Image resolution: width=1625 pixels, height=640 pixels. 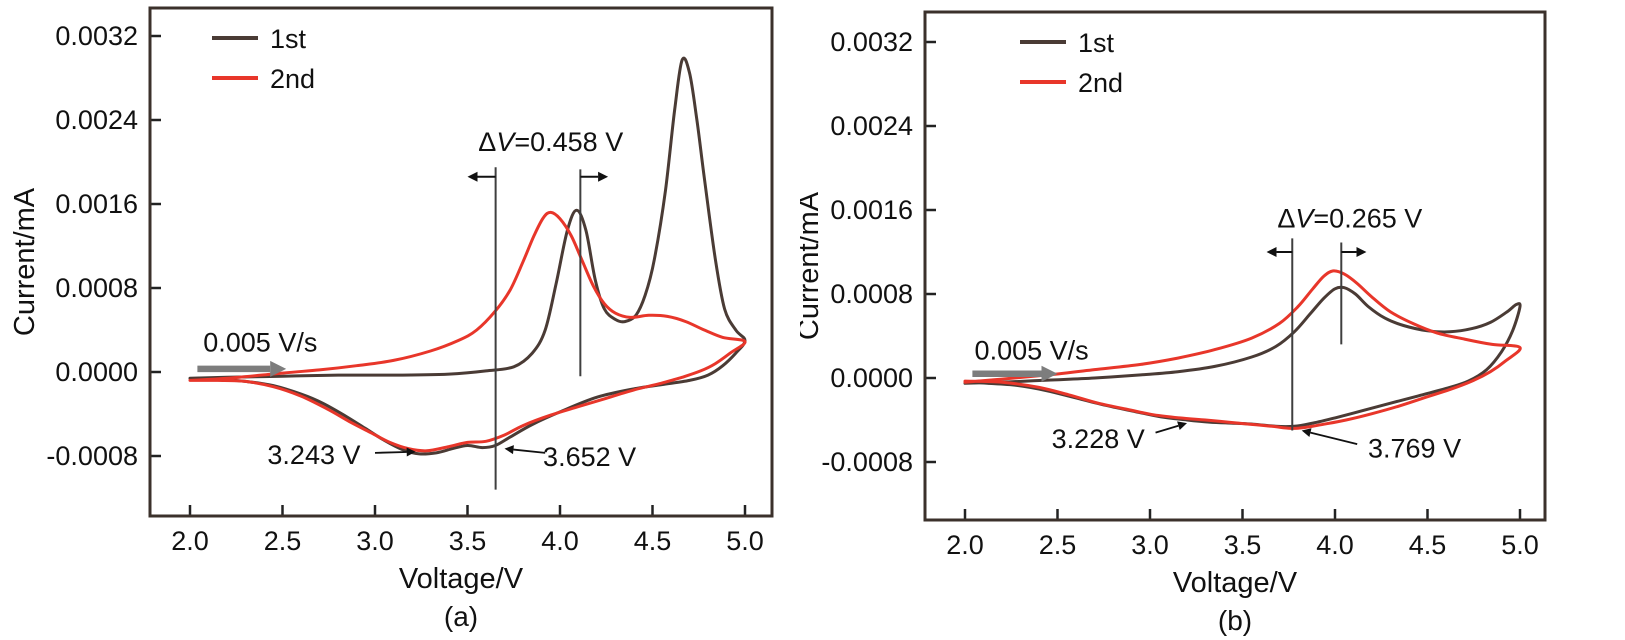 I want to click on delta-v-label: ΔV=0.458 V, so click(x=550, y=142).